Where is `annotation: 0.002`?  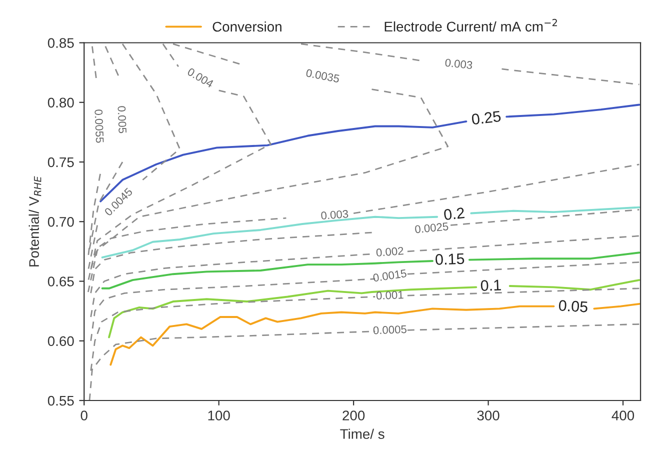
annotation: 0.002 is located at coordinates (390, 251).